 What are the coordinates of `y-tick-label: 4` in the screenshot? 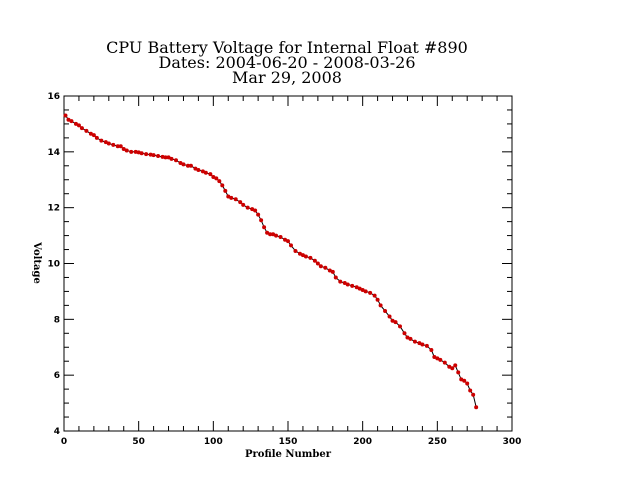 It's located at (57, 432).